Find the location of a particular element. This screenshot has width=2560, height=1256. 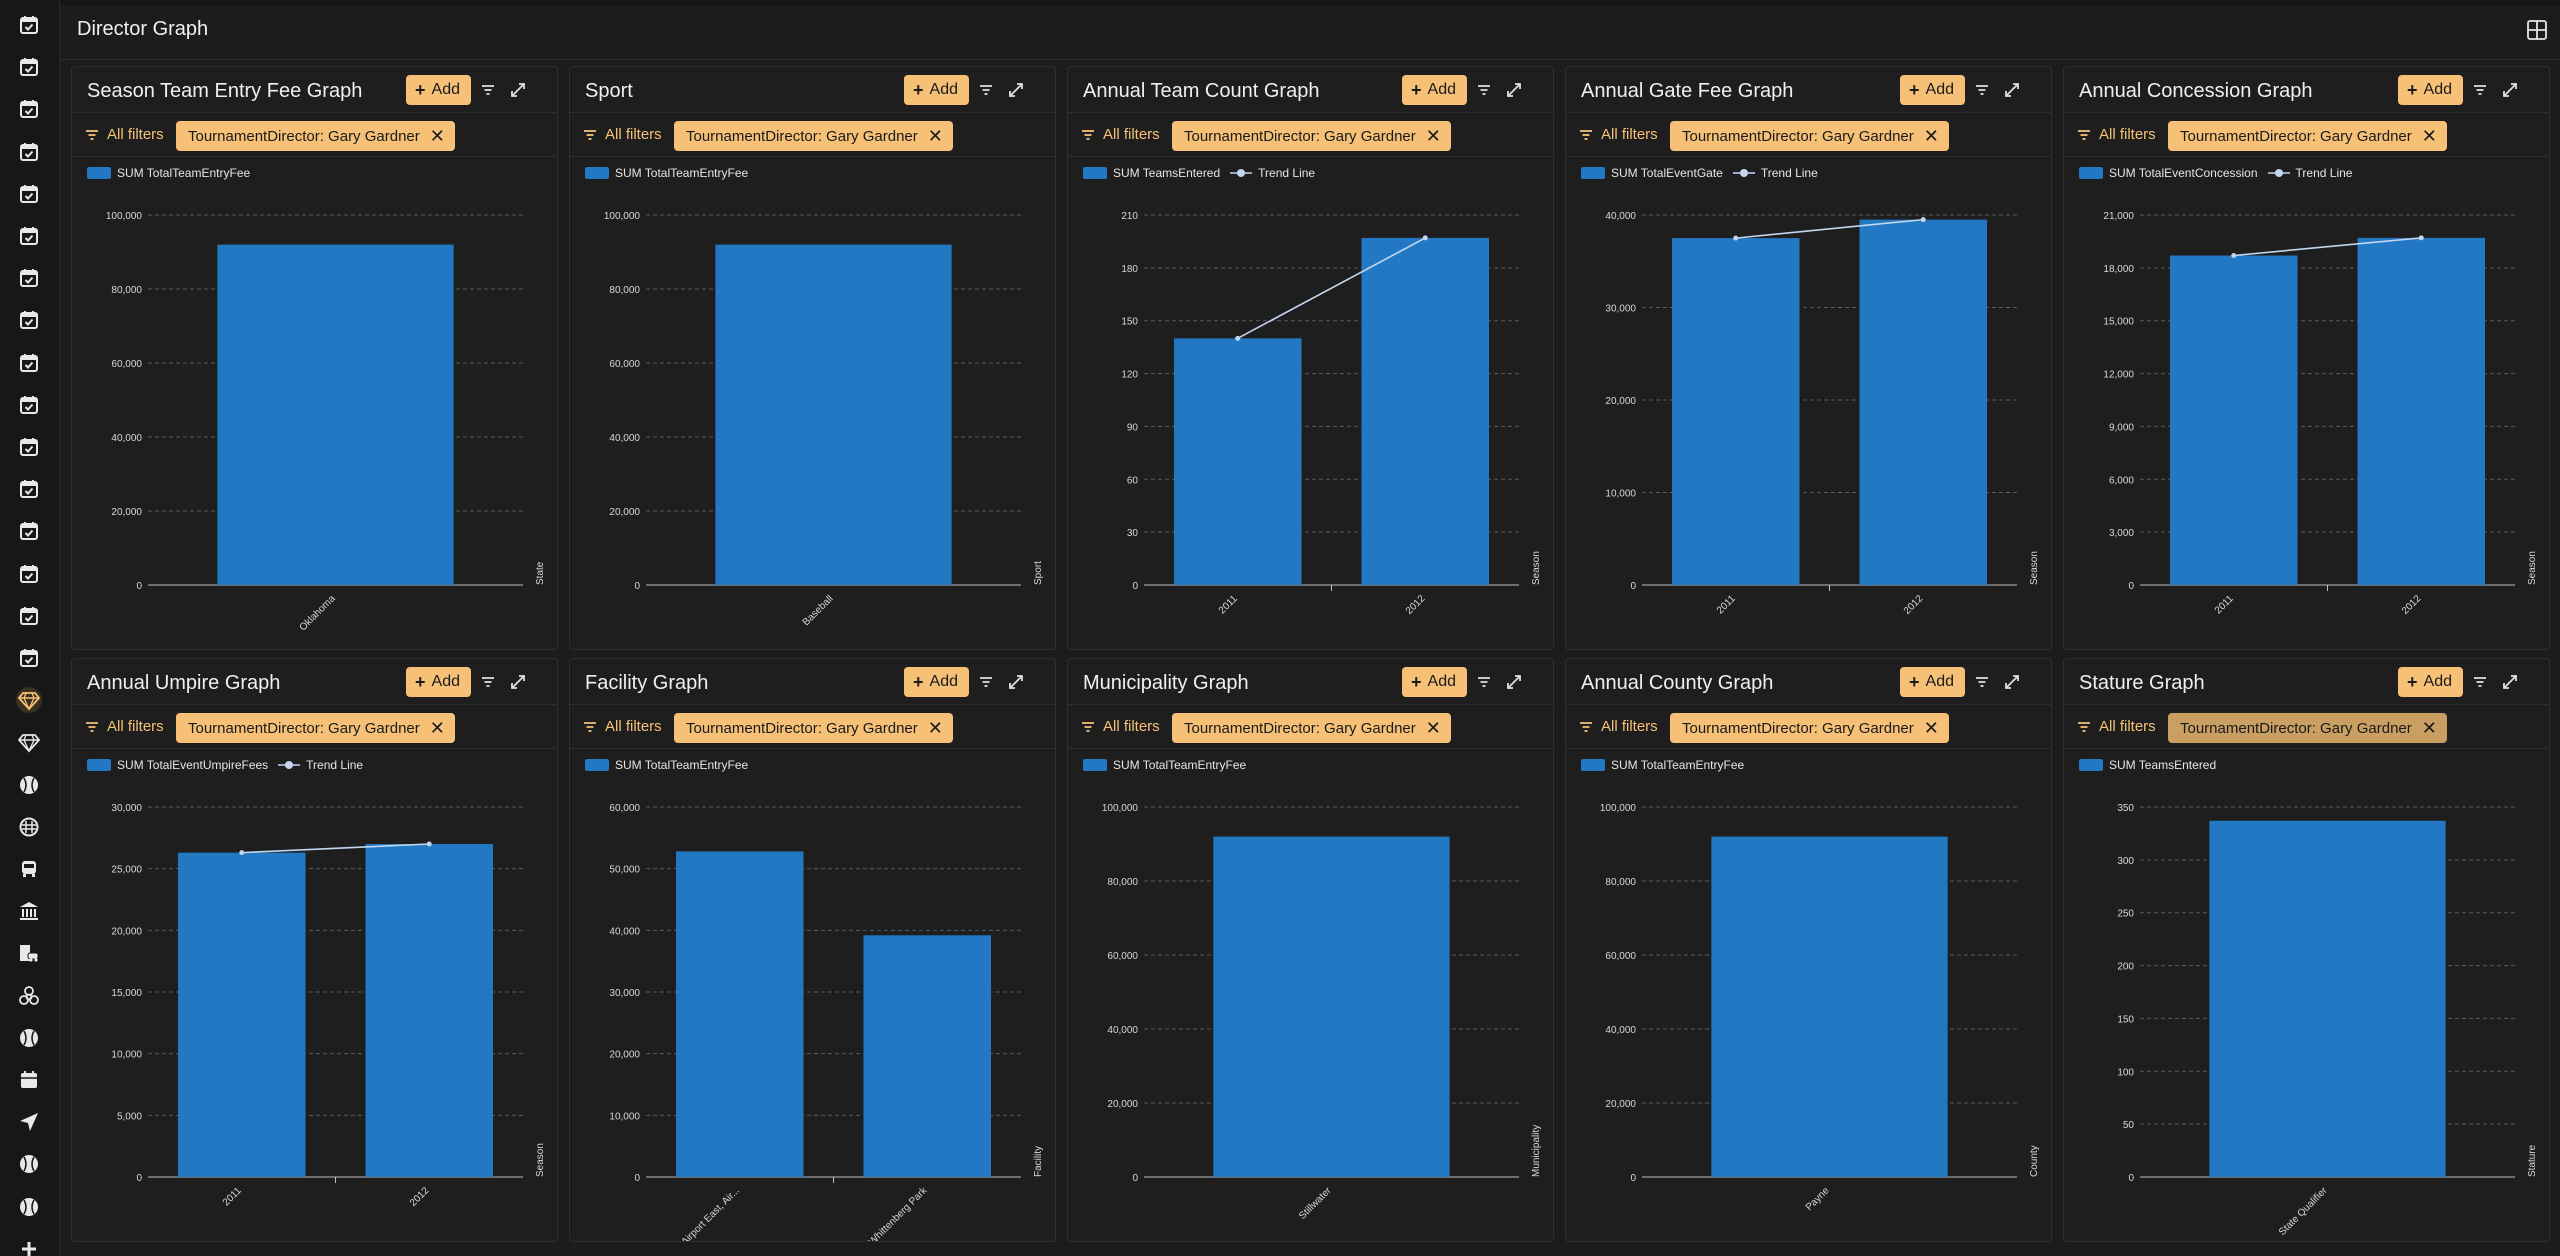

bus-icon is located at coordinates (29, 869).